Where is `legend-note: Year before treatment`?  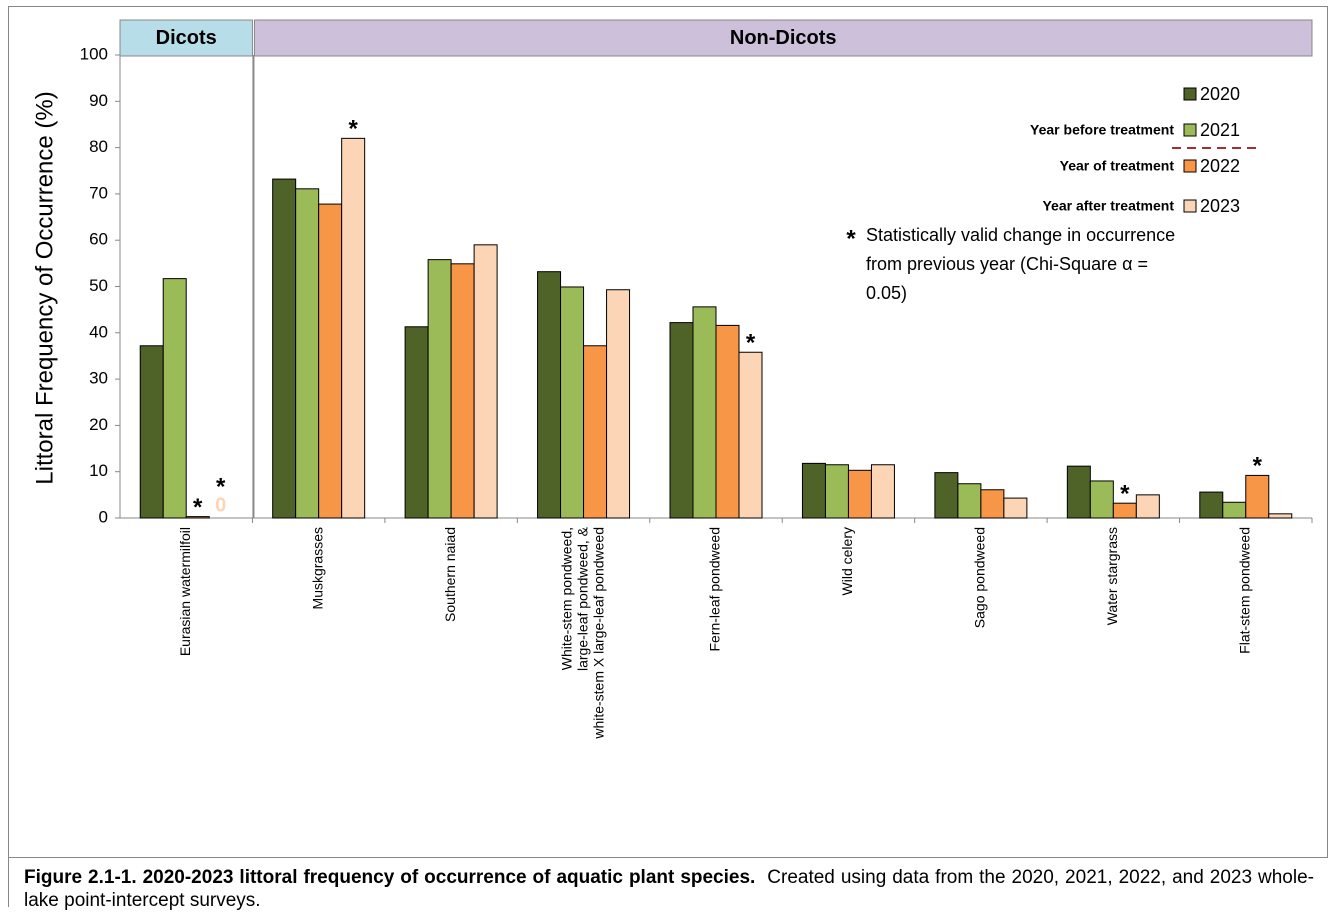 legend-note: Year before treatment is located at coordinates (1102, 130).